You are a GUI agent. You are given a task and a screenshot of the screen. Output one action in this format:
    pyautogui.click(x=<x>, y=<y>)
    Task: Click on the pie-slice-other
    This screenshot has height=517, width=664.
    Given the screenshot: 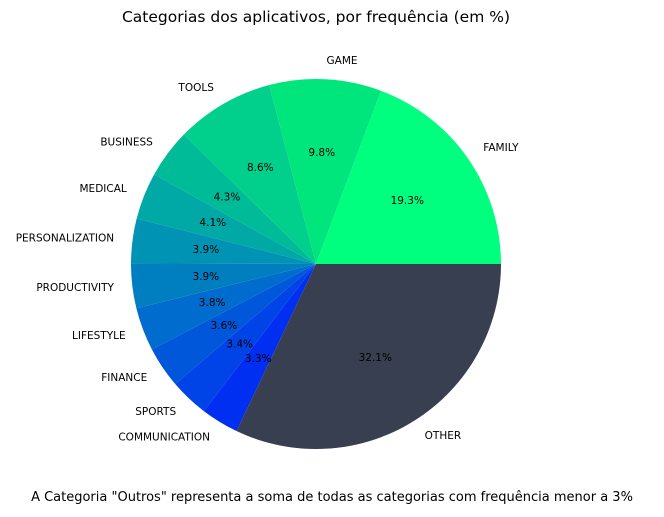 What is the action you would take?
    pyautogui.click(x=369, y=357)
    